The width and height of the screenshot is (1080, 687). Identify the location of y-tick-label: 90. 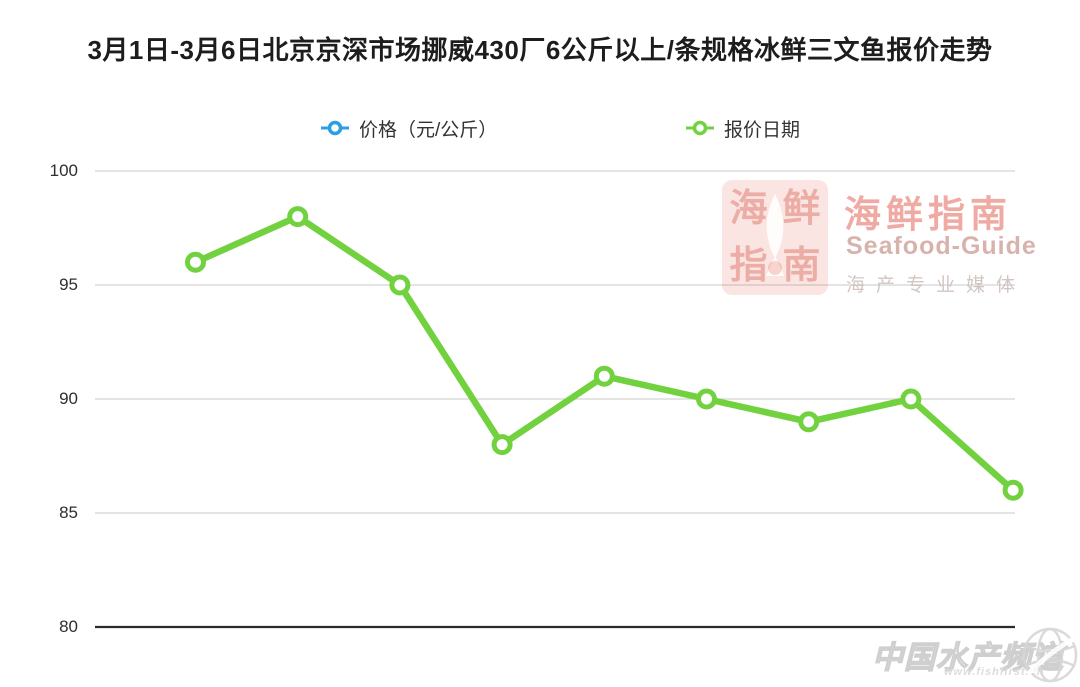
(68, 398).